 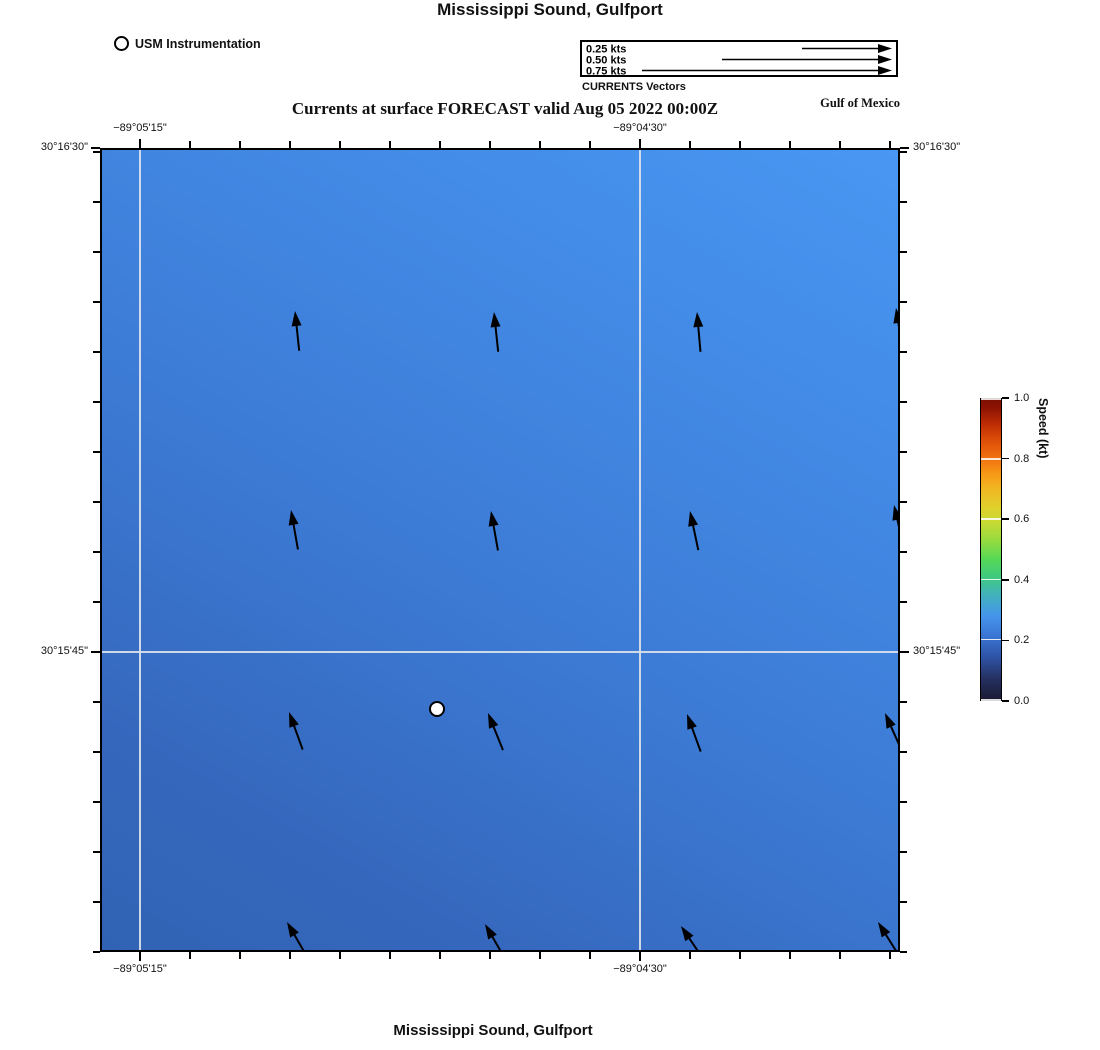 What do you see at coordinates (1022, 640) in the screenshot?
I see `colorbar-tick-label: 0.2` at bounding box center [1022, 640].